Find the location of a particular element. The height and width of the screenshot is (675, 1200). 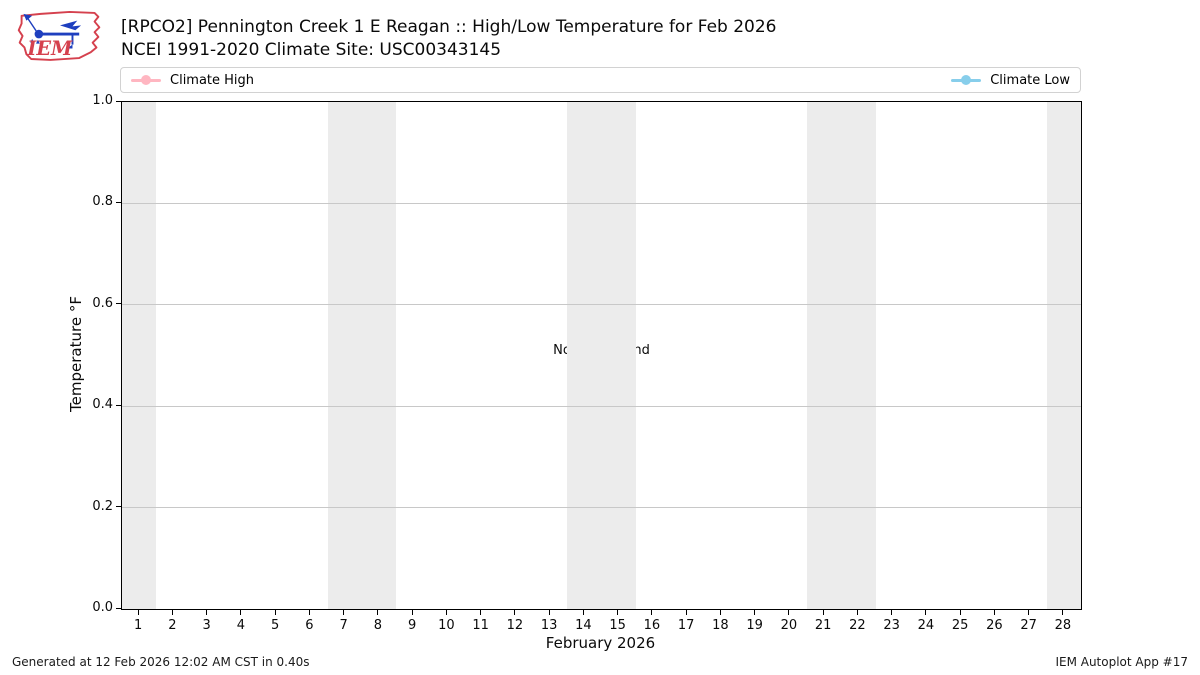

legend-item-climate-low: Climate Low is located at coordinates (1010, 80).